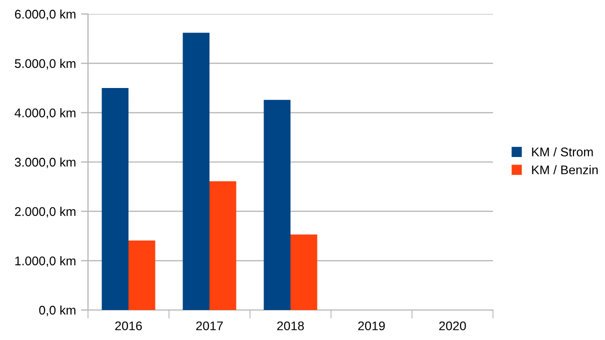 This screenshot has height=340, width=605. What do you see at coordinates (128, 325) in the screenshot?
I see `x-tick-label: 2016` at bounding box center [128, 325].